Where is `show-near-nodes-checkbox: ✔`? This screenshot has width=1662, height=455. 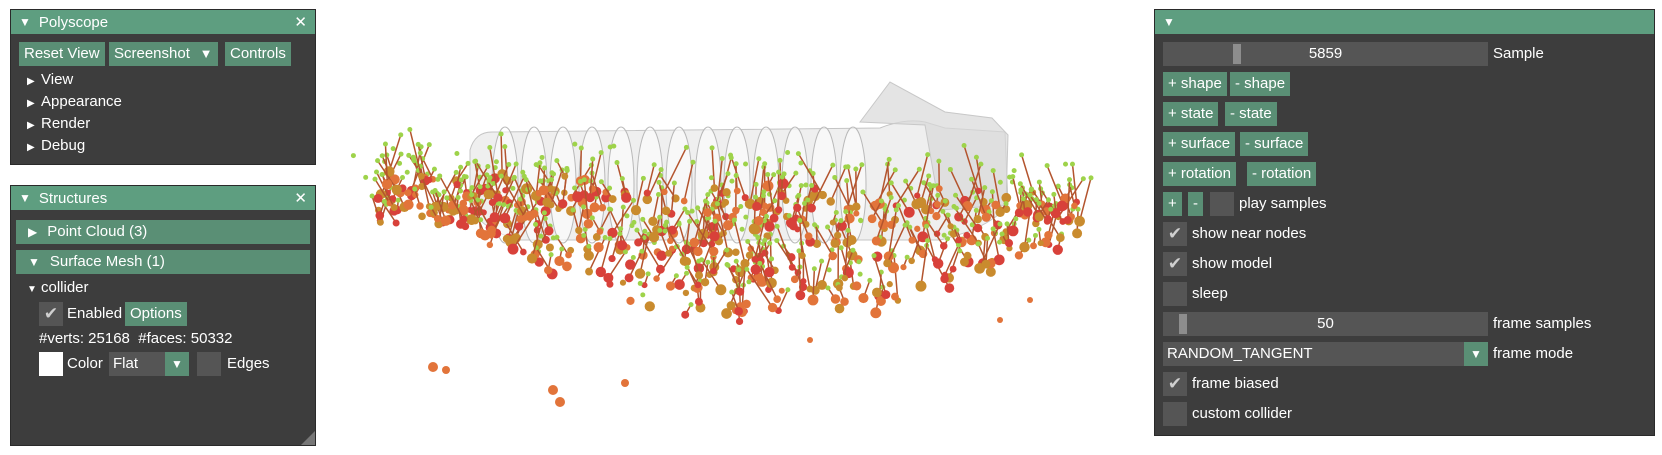
show-near-nodes-checkbox: ✔ is located at coordinates (1175, 234).